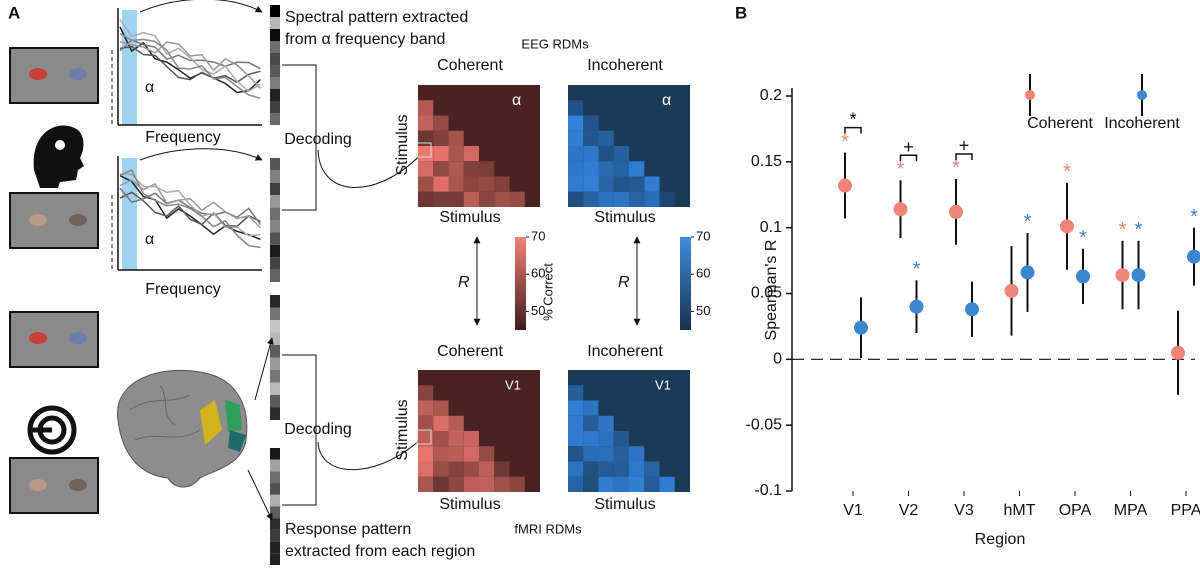  I want to click on x-tick-label: V3, so click(964, 510).